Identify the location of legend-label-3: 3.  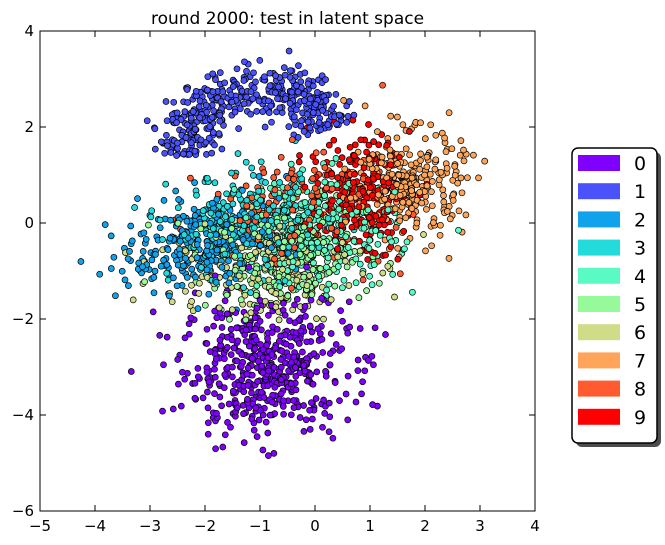
(640, 249).